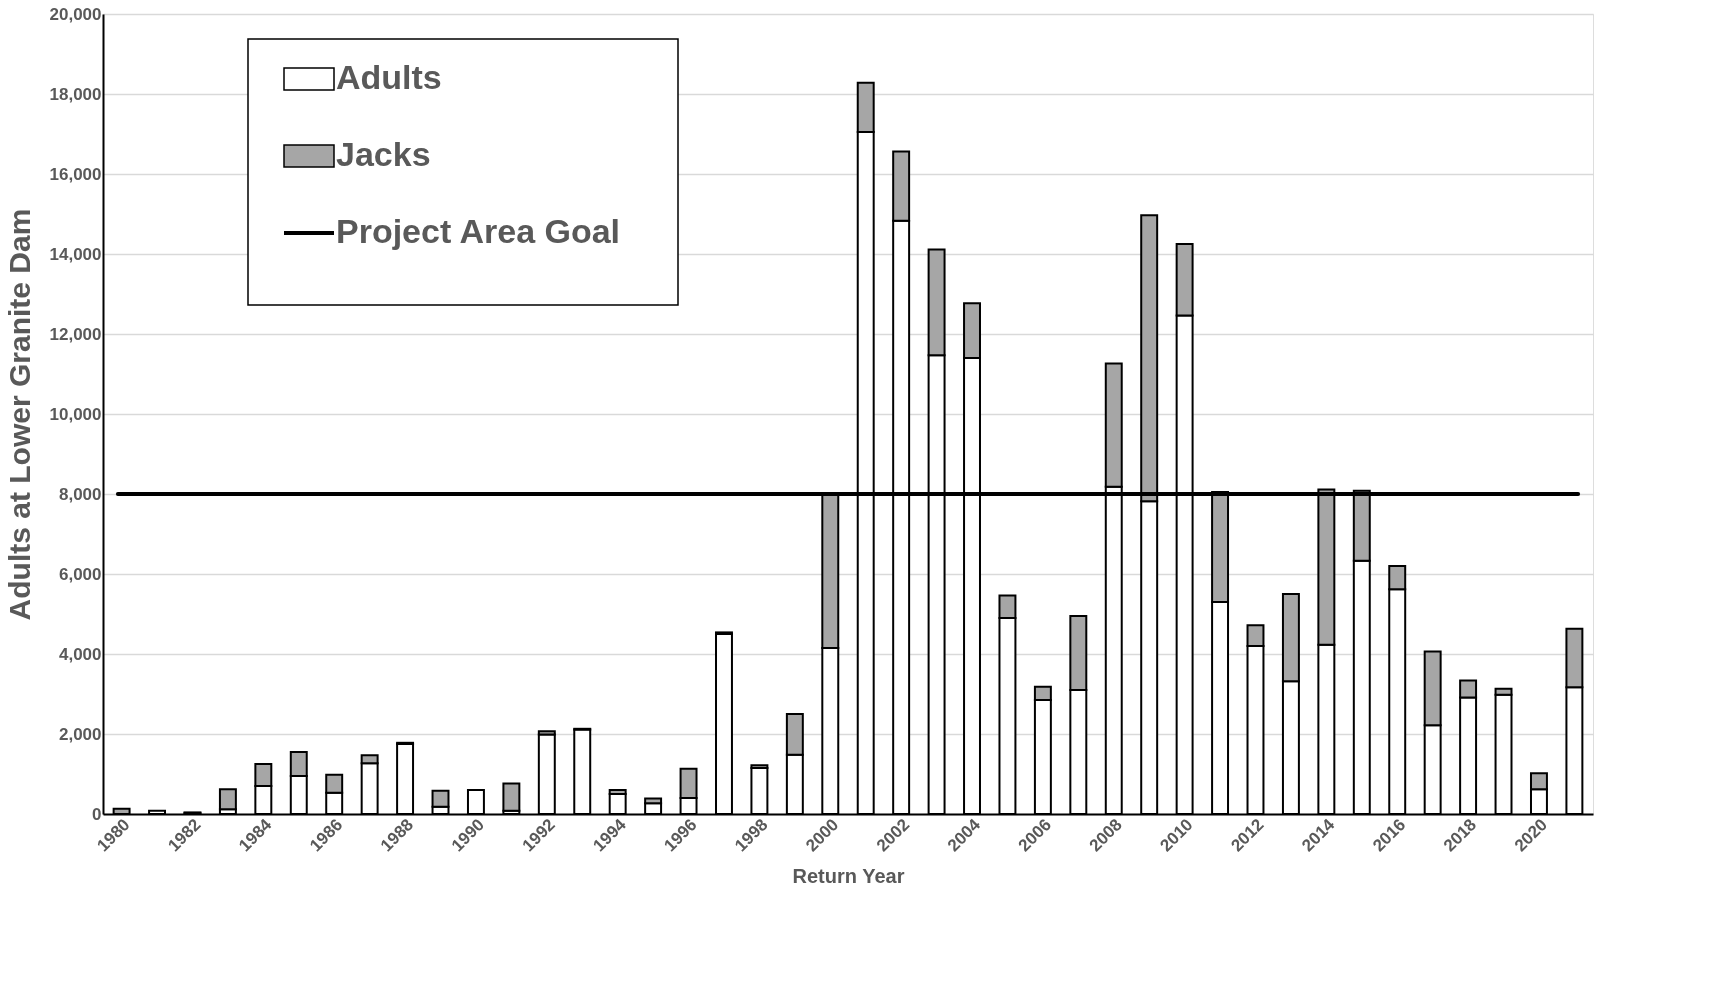 This screenshot has height=1001, width=1711. What do you see at coordinates (80, 654) in the screenshot?
I see `y-tick-label: 4,000` at bounding box center [80, 654].